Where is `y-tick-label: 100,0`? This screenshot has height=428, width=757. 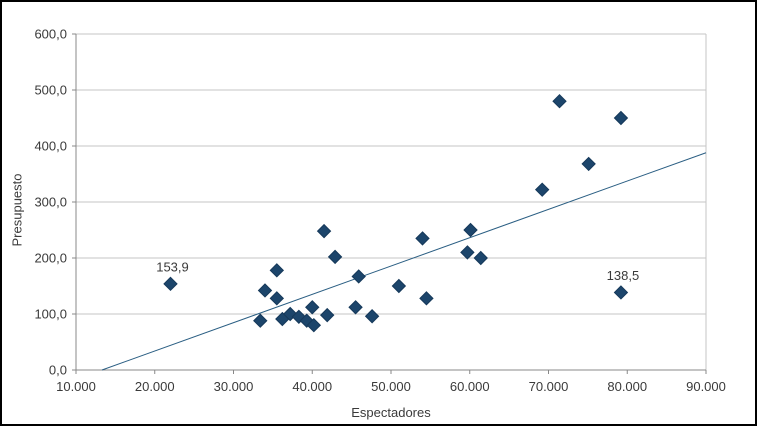
y-tick-label: 100,0 is located at coordinates (50, 314).